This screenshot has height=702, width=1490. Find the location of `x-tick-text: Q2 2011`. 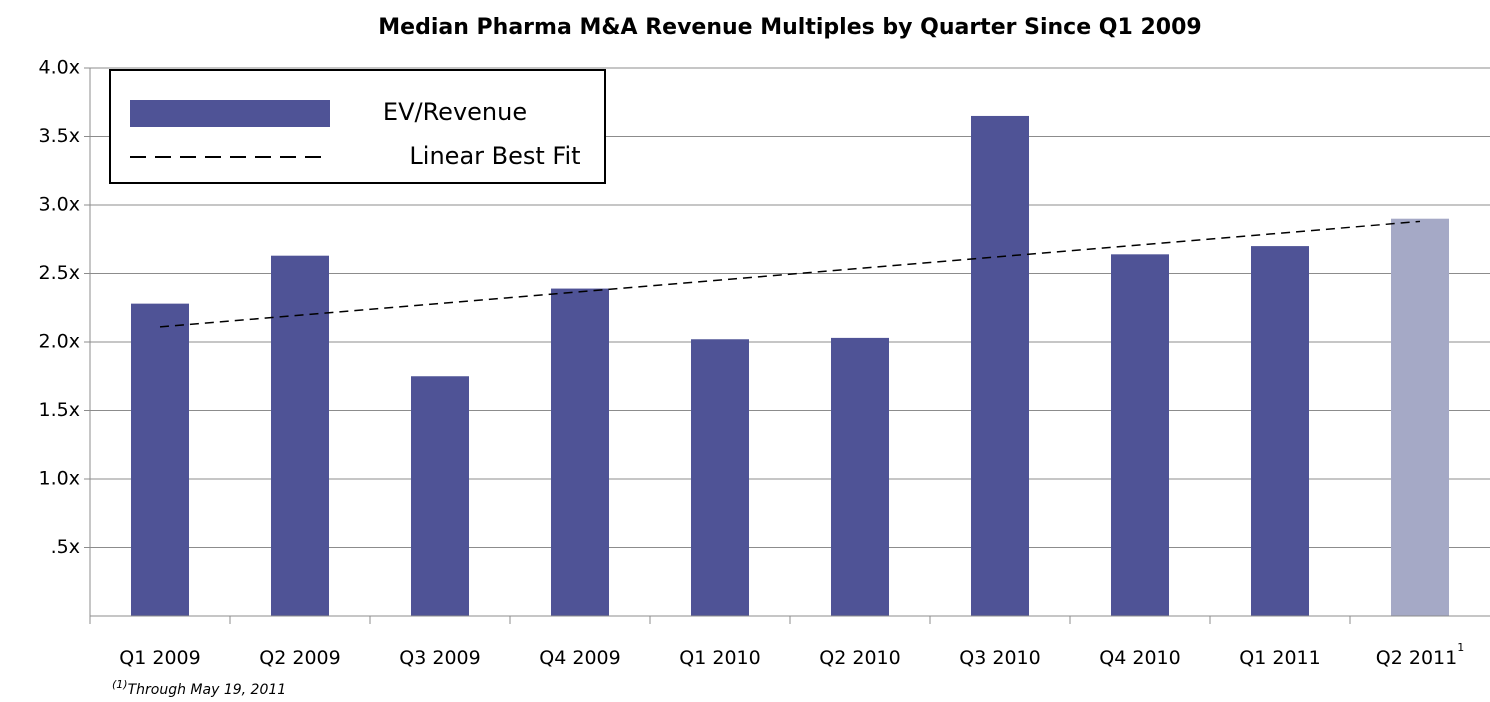

x-tick-text: Q2 2011 is located at coordinates (1416, 658).